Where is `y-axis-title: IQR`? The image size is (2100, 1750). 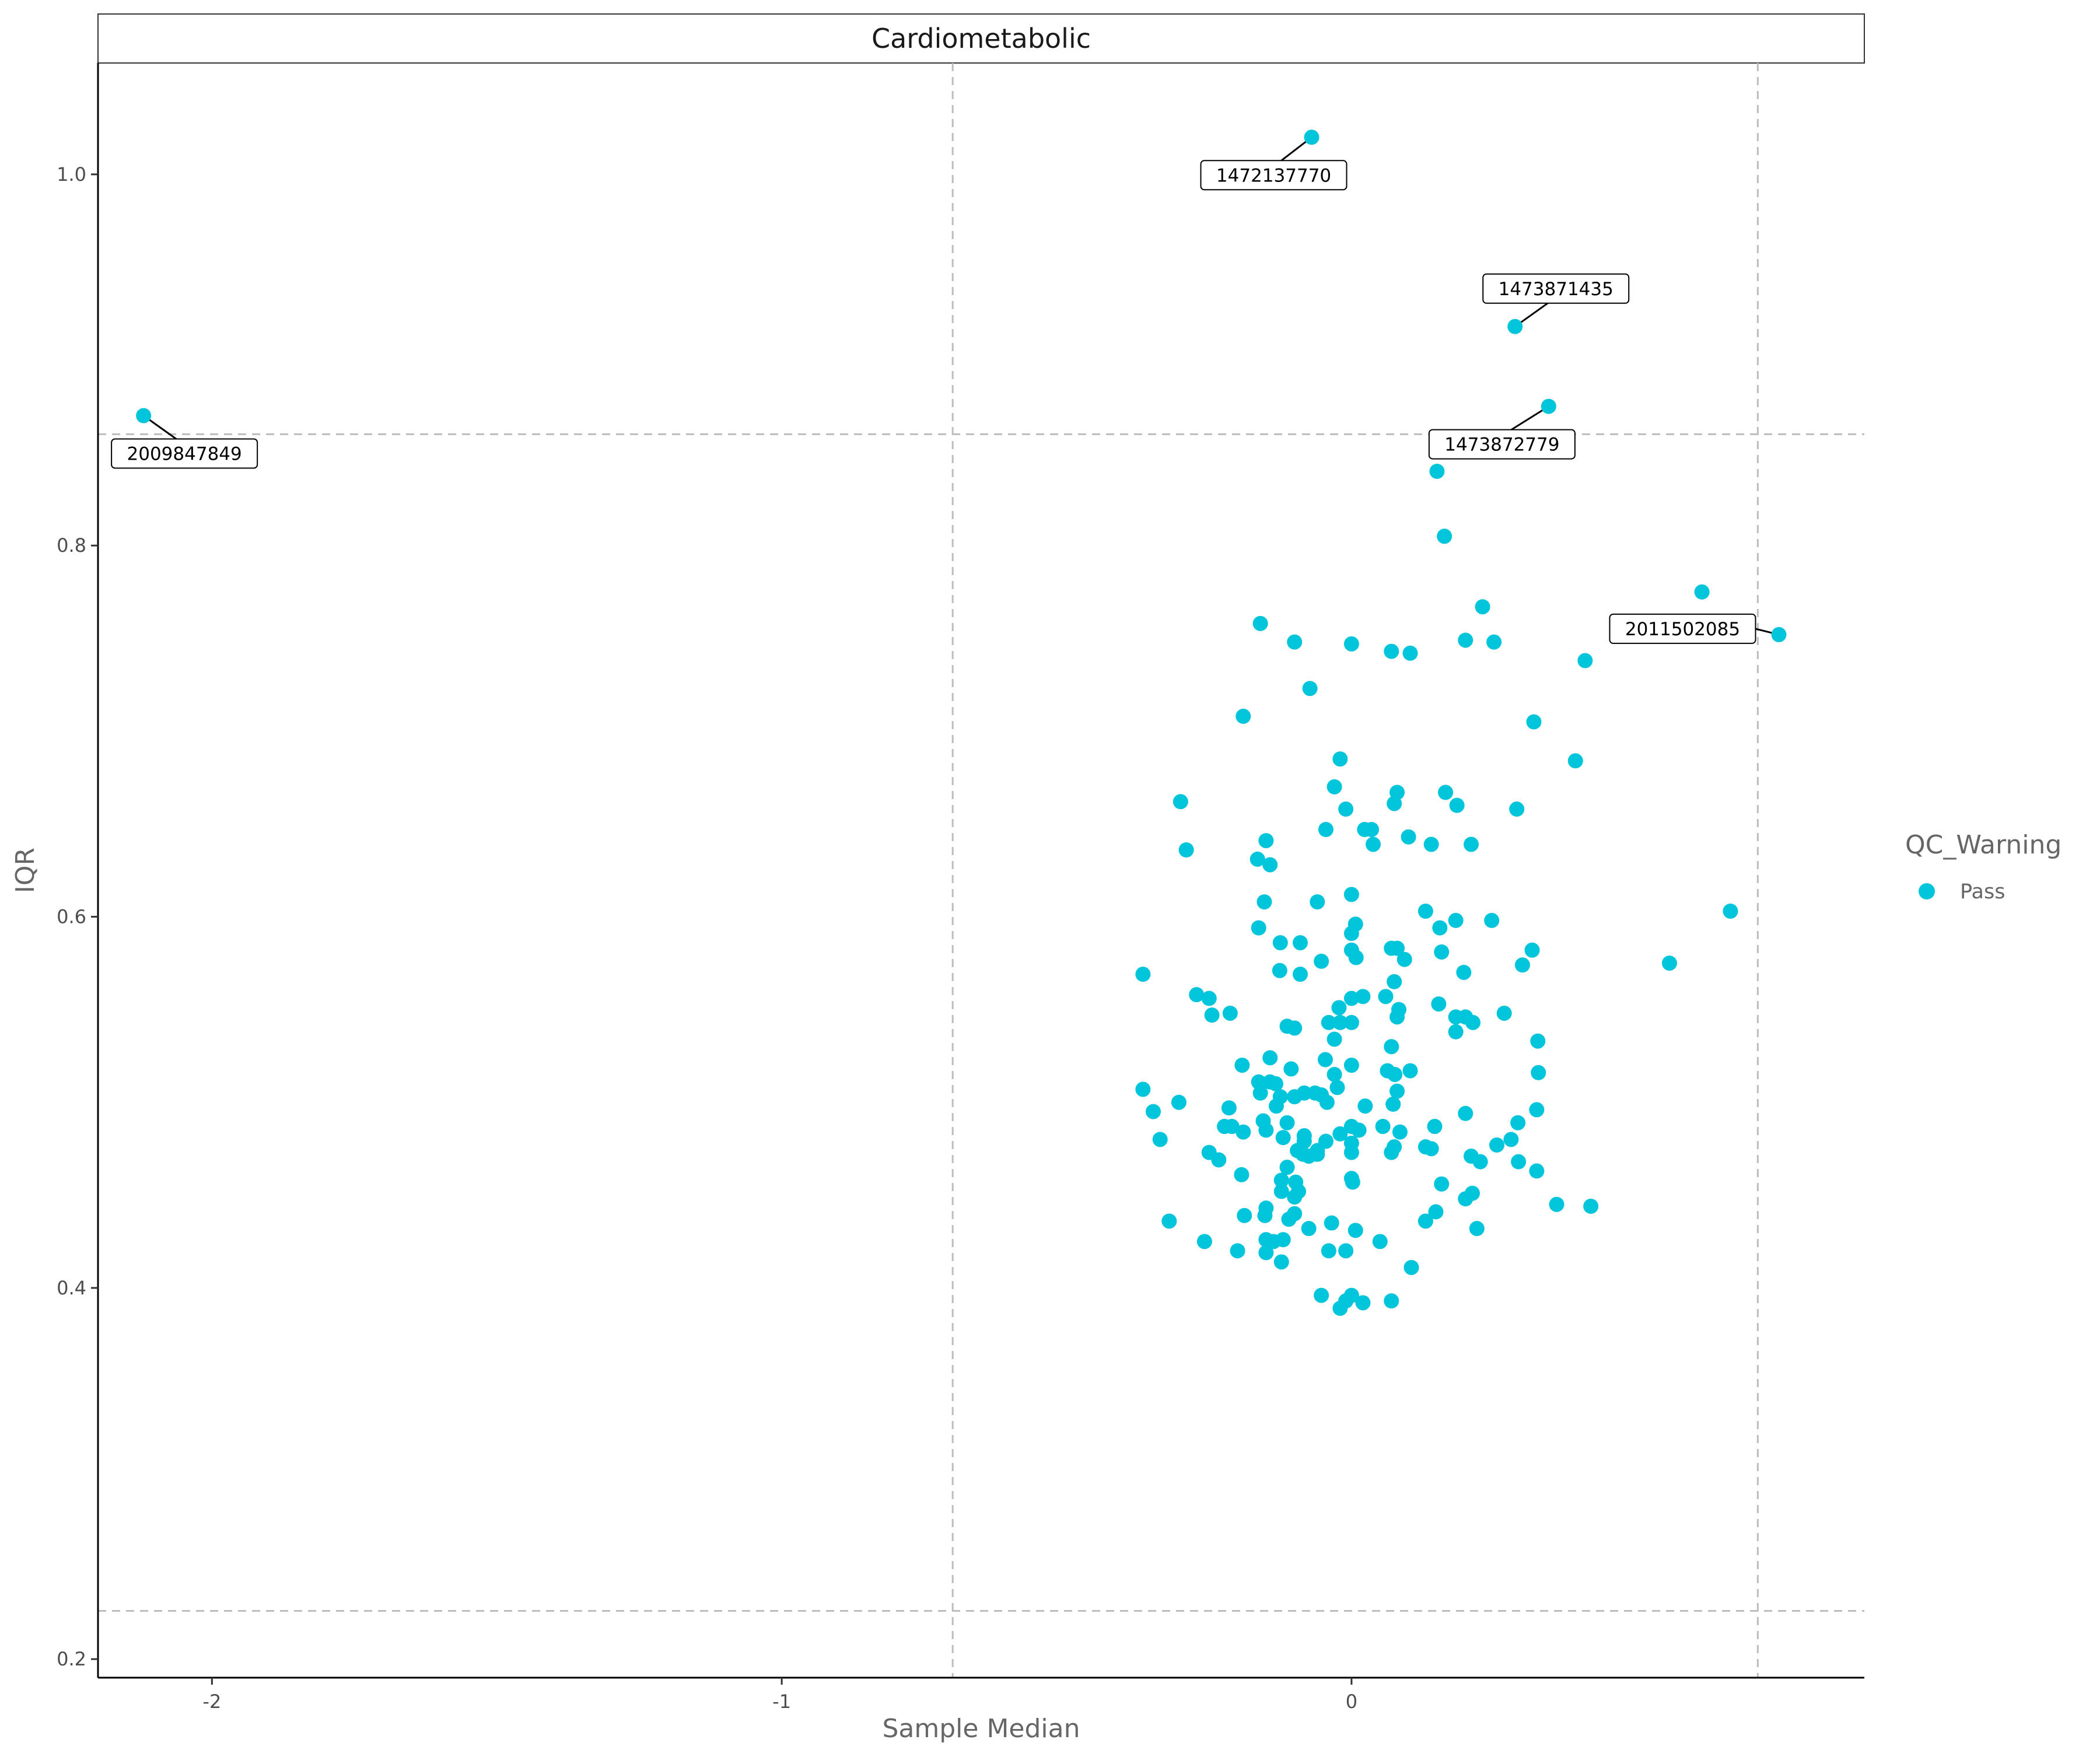 y-axis-title: IQR is located at coordinates (25, 870).